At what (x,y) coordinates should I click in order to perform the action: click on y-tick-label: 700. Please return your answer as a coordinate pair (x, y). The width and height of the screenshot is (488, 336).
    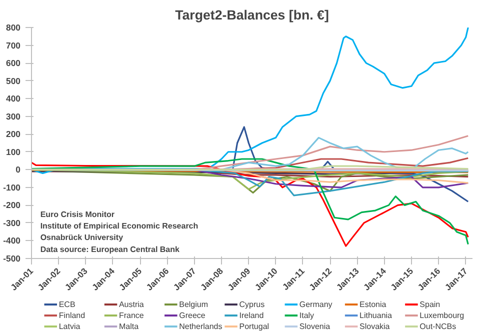
    Looking at the image, I should click on (13, 45).